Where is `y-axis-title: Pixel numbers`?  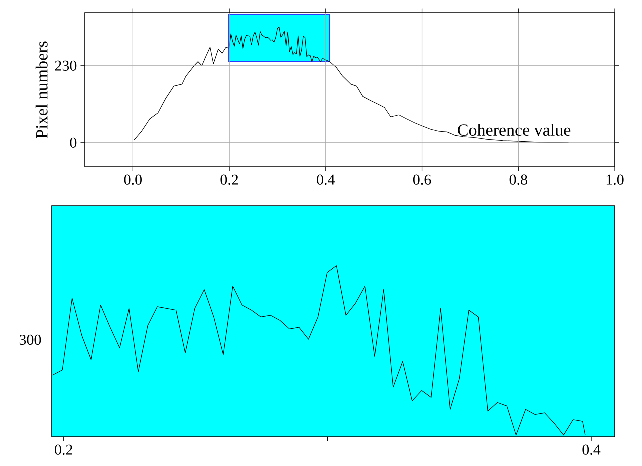 y-axis-title: Pixel numbers is located at coordinates (42, 90).